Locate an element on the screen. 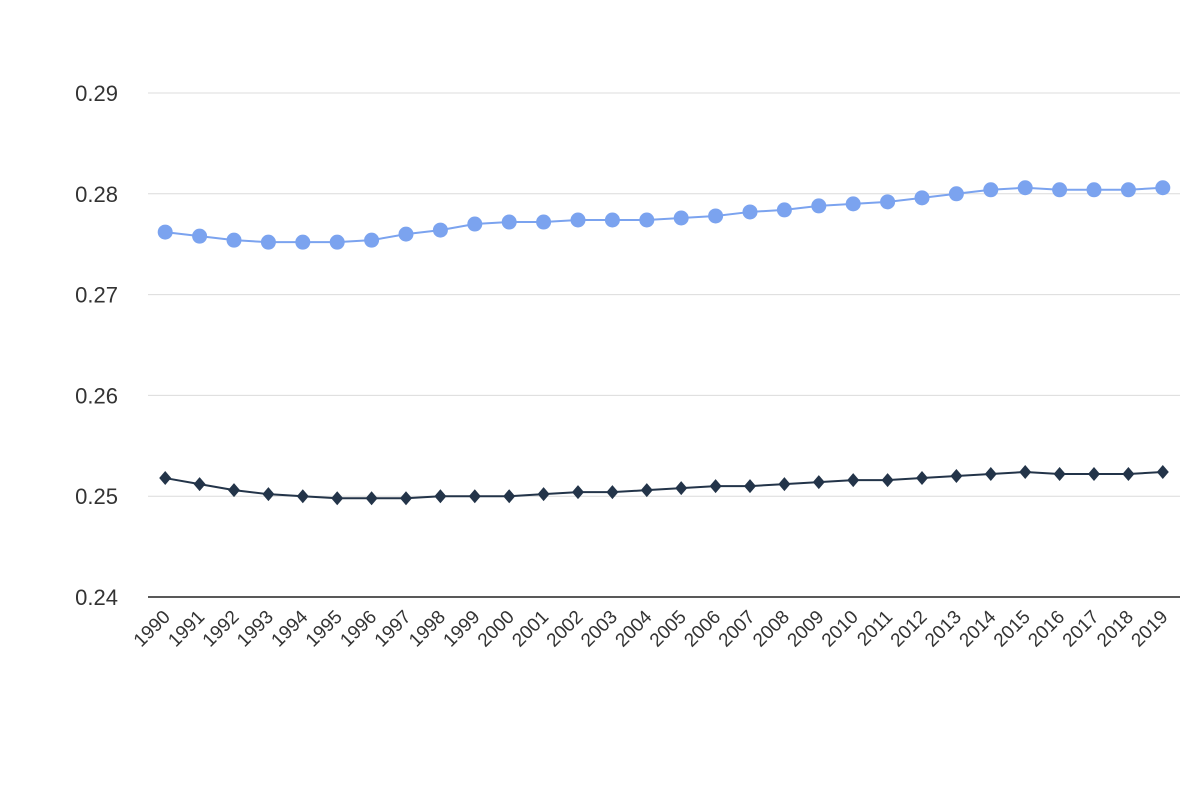 Image resolution: width=1200 pixels, height=800 pixels. x-tick-label: 2006 is located at coordinates (702, 629).